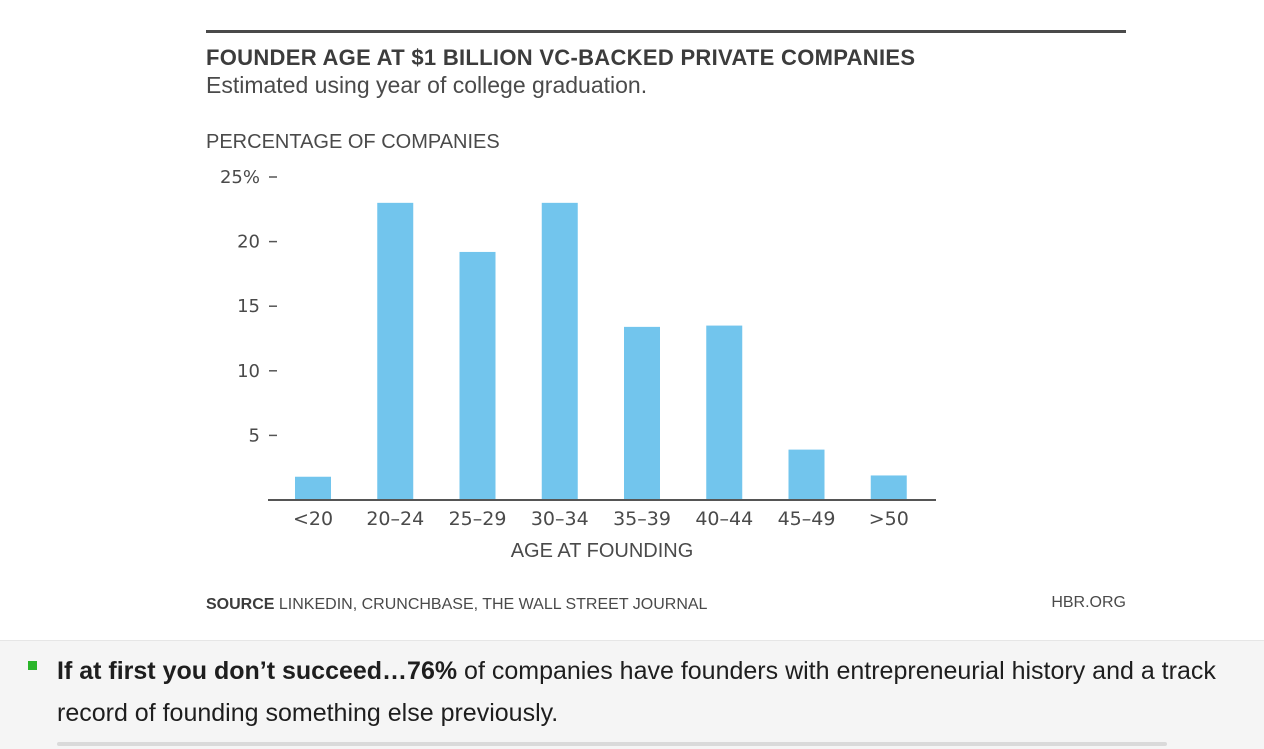 The width and height of the screenshot is (1264, 749). Describe the element at coordinates (602, 551) in the screenshot. I see `x-axis-label: AGE AT FOUNDING` at that location.